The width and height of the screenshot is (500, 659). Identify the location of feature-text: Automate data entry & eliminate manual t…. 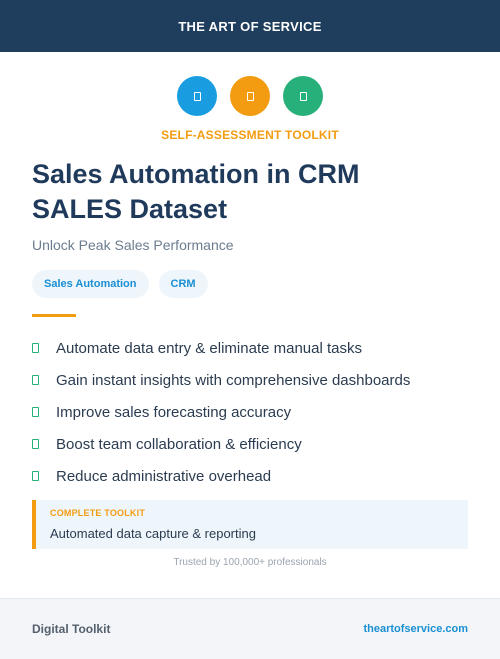
(209, 348).